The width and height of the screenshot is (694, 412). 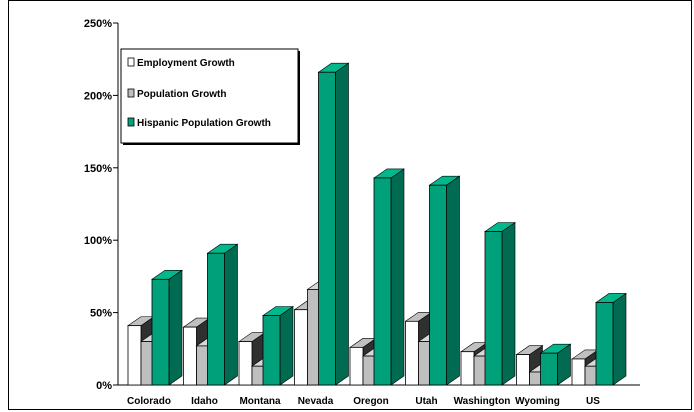 I want to click on legend-label: Hispanic Population Growth, so click(x=204, y=123).